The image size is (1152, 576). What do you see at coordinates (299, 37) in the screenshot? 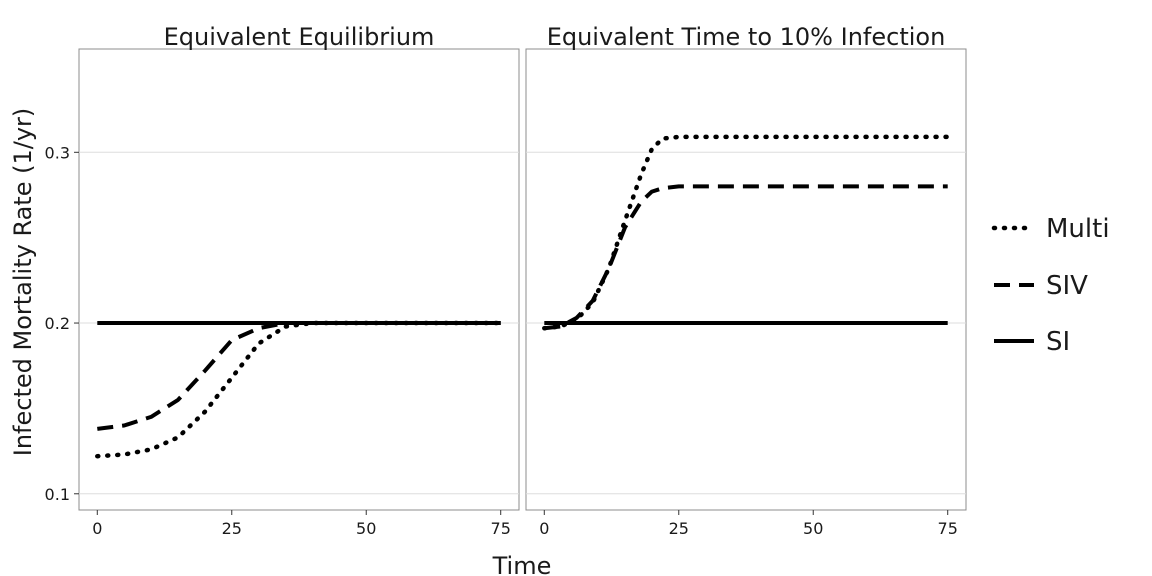
I see `panel-title: Equivalent Equilibrium` at bounding box center [299, 37].